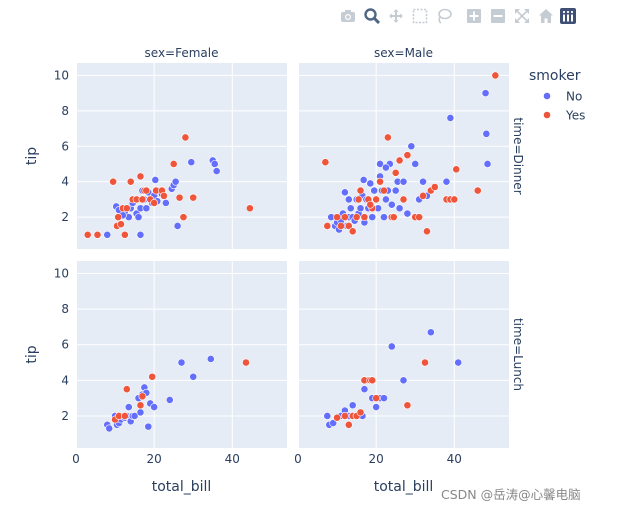 This screenshot has width=624, height=508. What do you see at coordinates (403, 53) in the screenshot?
I see `facet-col-label: sex=Male` at bounding box center [403, 53].